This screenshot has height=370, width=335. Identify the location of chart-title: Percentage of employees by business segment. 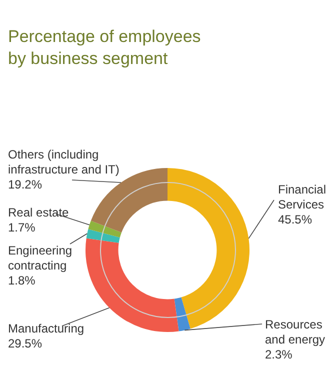
(105, 48).